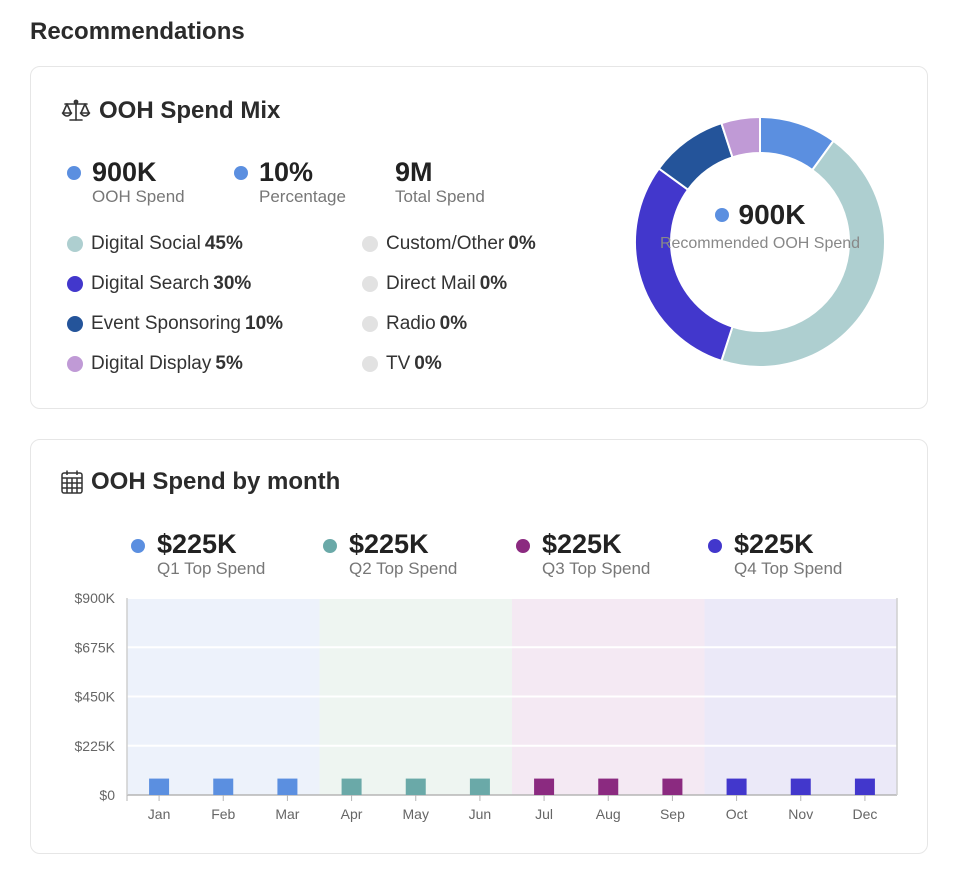 This screenshot has height=872, width=964. Describe the element at coordinates (223, 243) in the screenshot. I see `legend-percent: 45%` at that location.